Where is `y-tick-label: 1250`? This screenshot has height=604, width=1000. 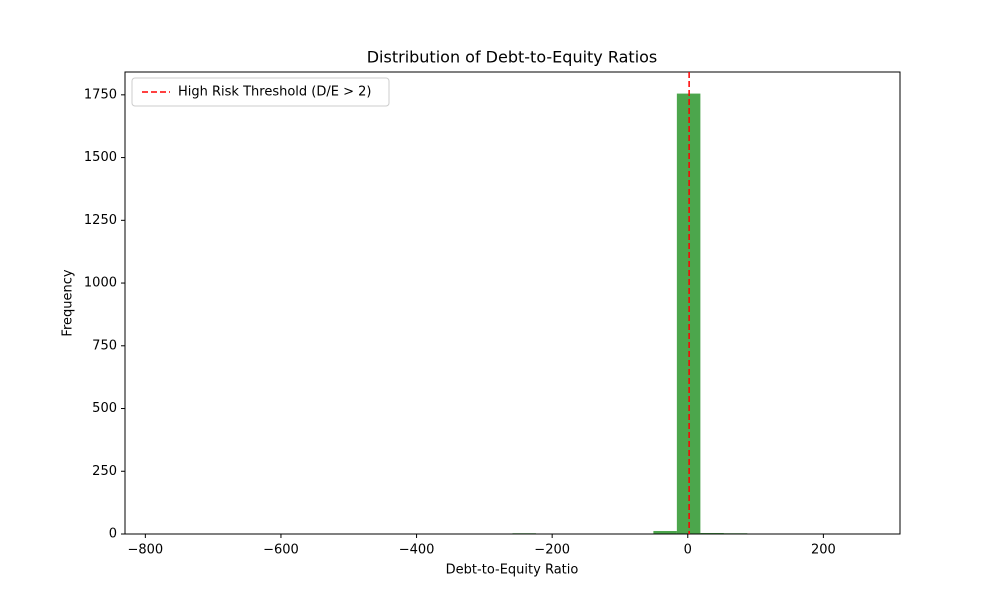
y-tick-label: 1250 is located at coordinates (100, 220).